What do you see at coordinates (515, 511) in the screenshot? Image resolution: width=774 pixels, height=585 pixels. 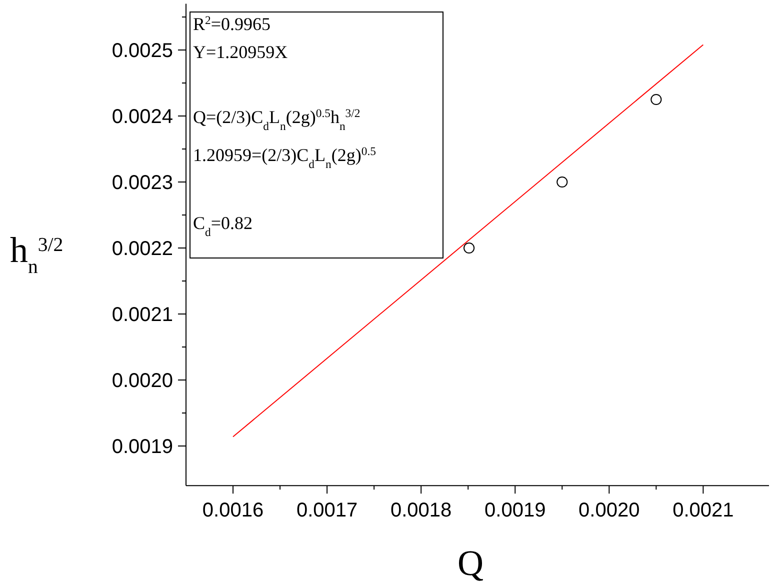 I see `x-tick-label: 0.0019` at bounding box center [515, 511].